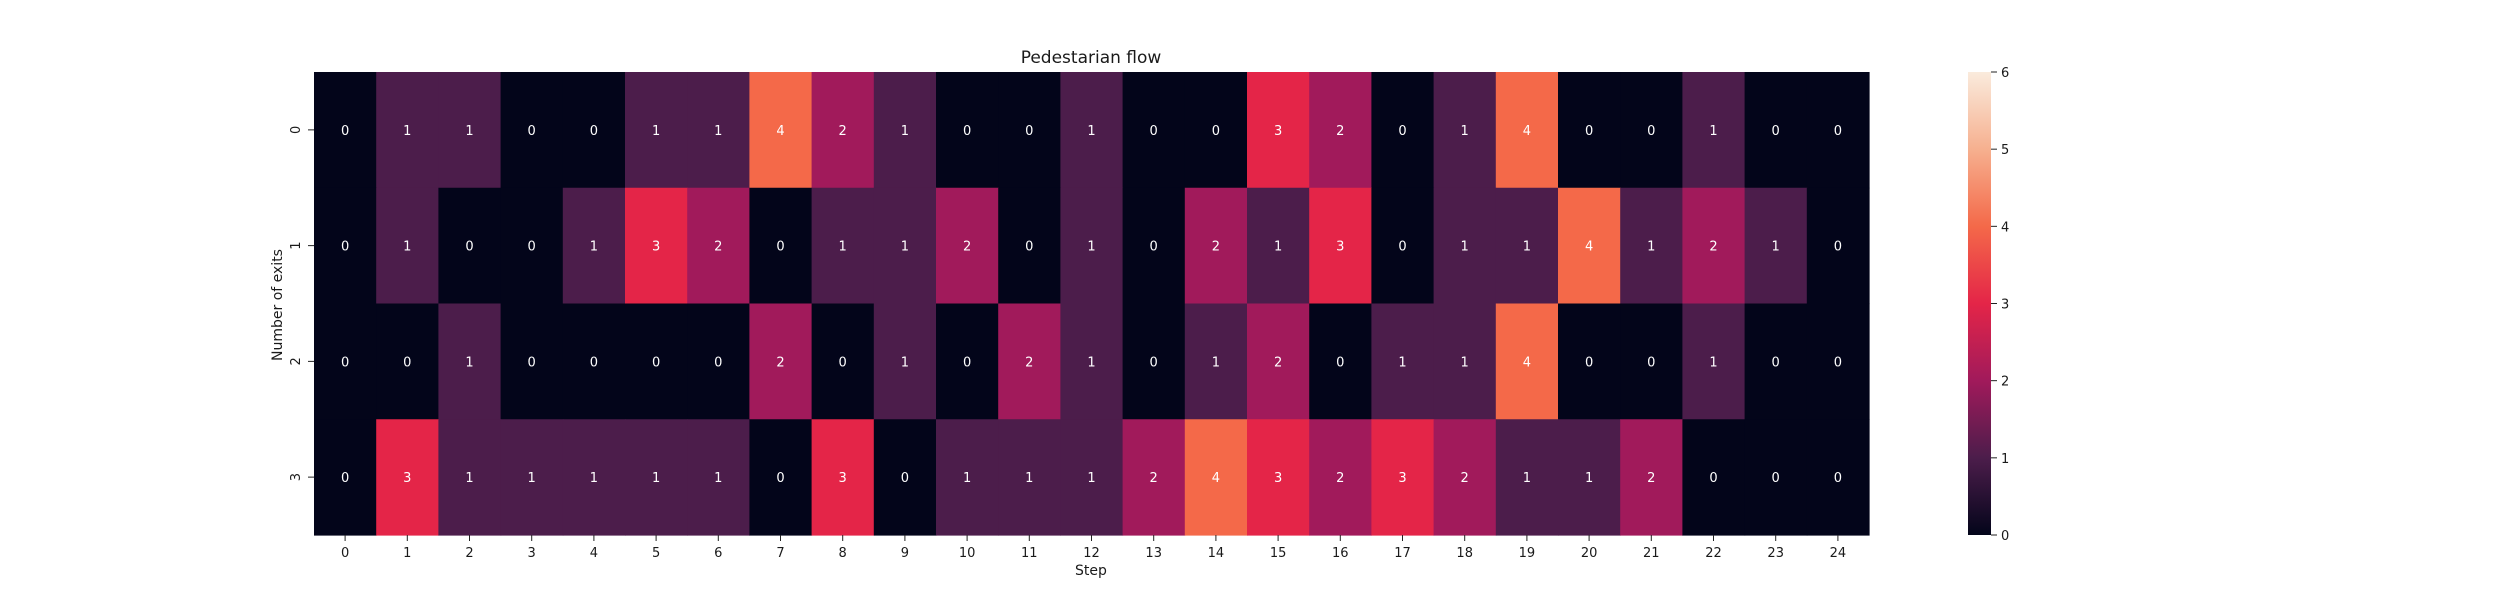 The image size is (2500, 600). What do you see at coordinates (1838, 553) in the screenshot?
I see `x-tick-label: 24` at bounding box center [1838, 553].